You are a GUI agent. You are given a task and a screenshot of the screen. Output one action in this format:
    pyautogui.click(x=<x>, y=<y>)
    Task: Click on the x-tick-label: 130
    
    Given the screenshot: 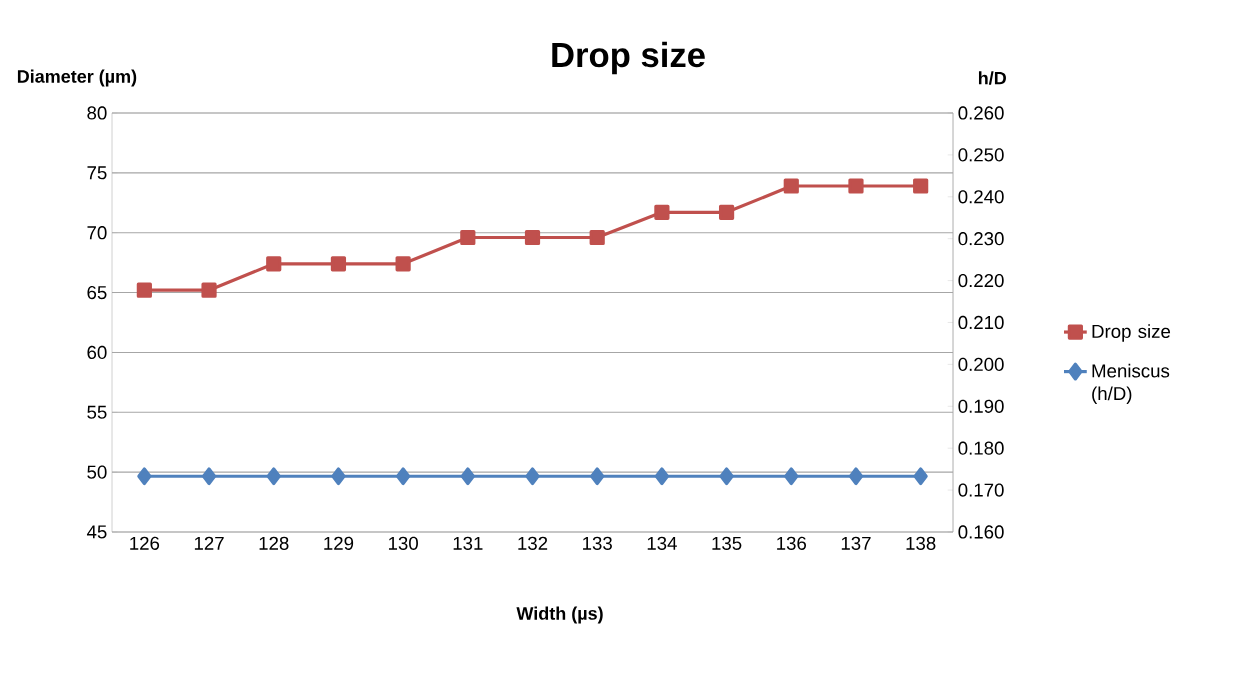 What is the action you would take?
    pyautogui.click(x=403, y=543)
    